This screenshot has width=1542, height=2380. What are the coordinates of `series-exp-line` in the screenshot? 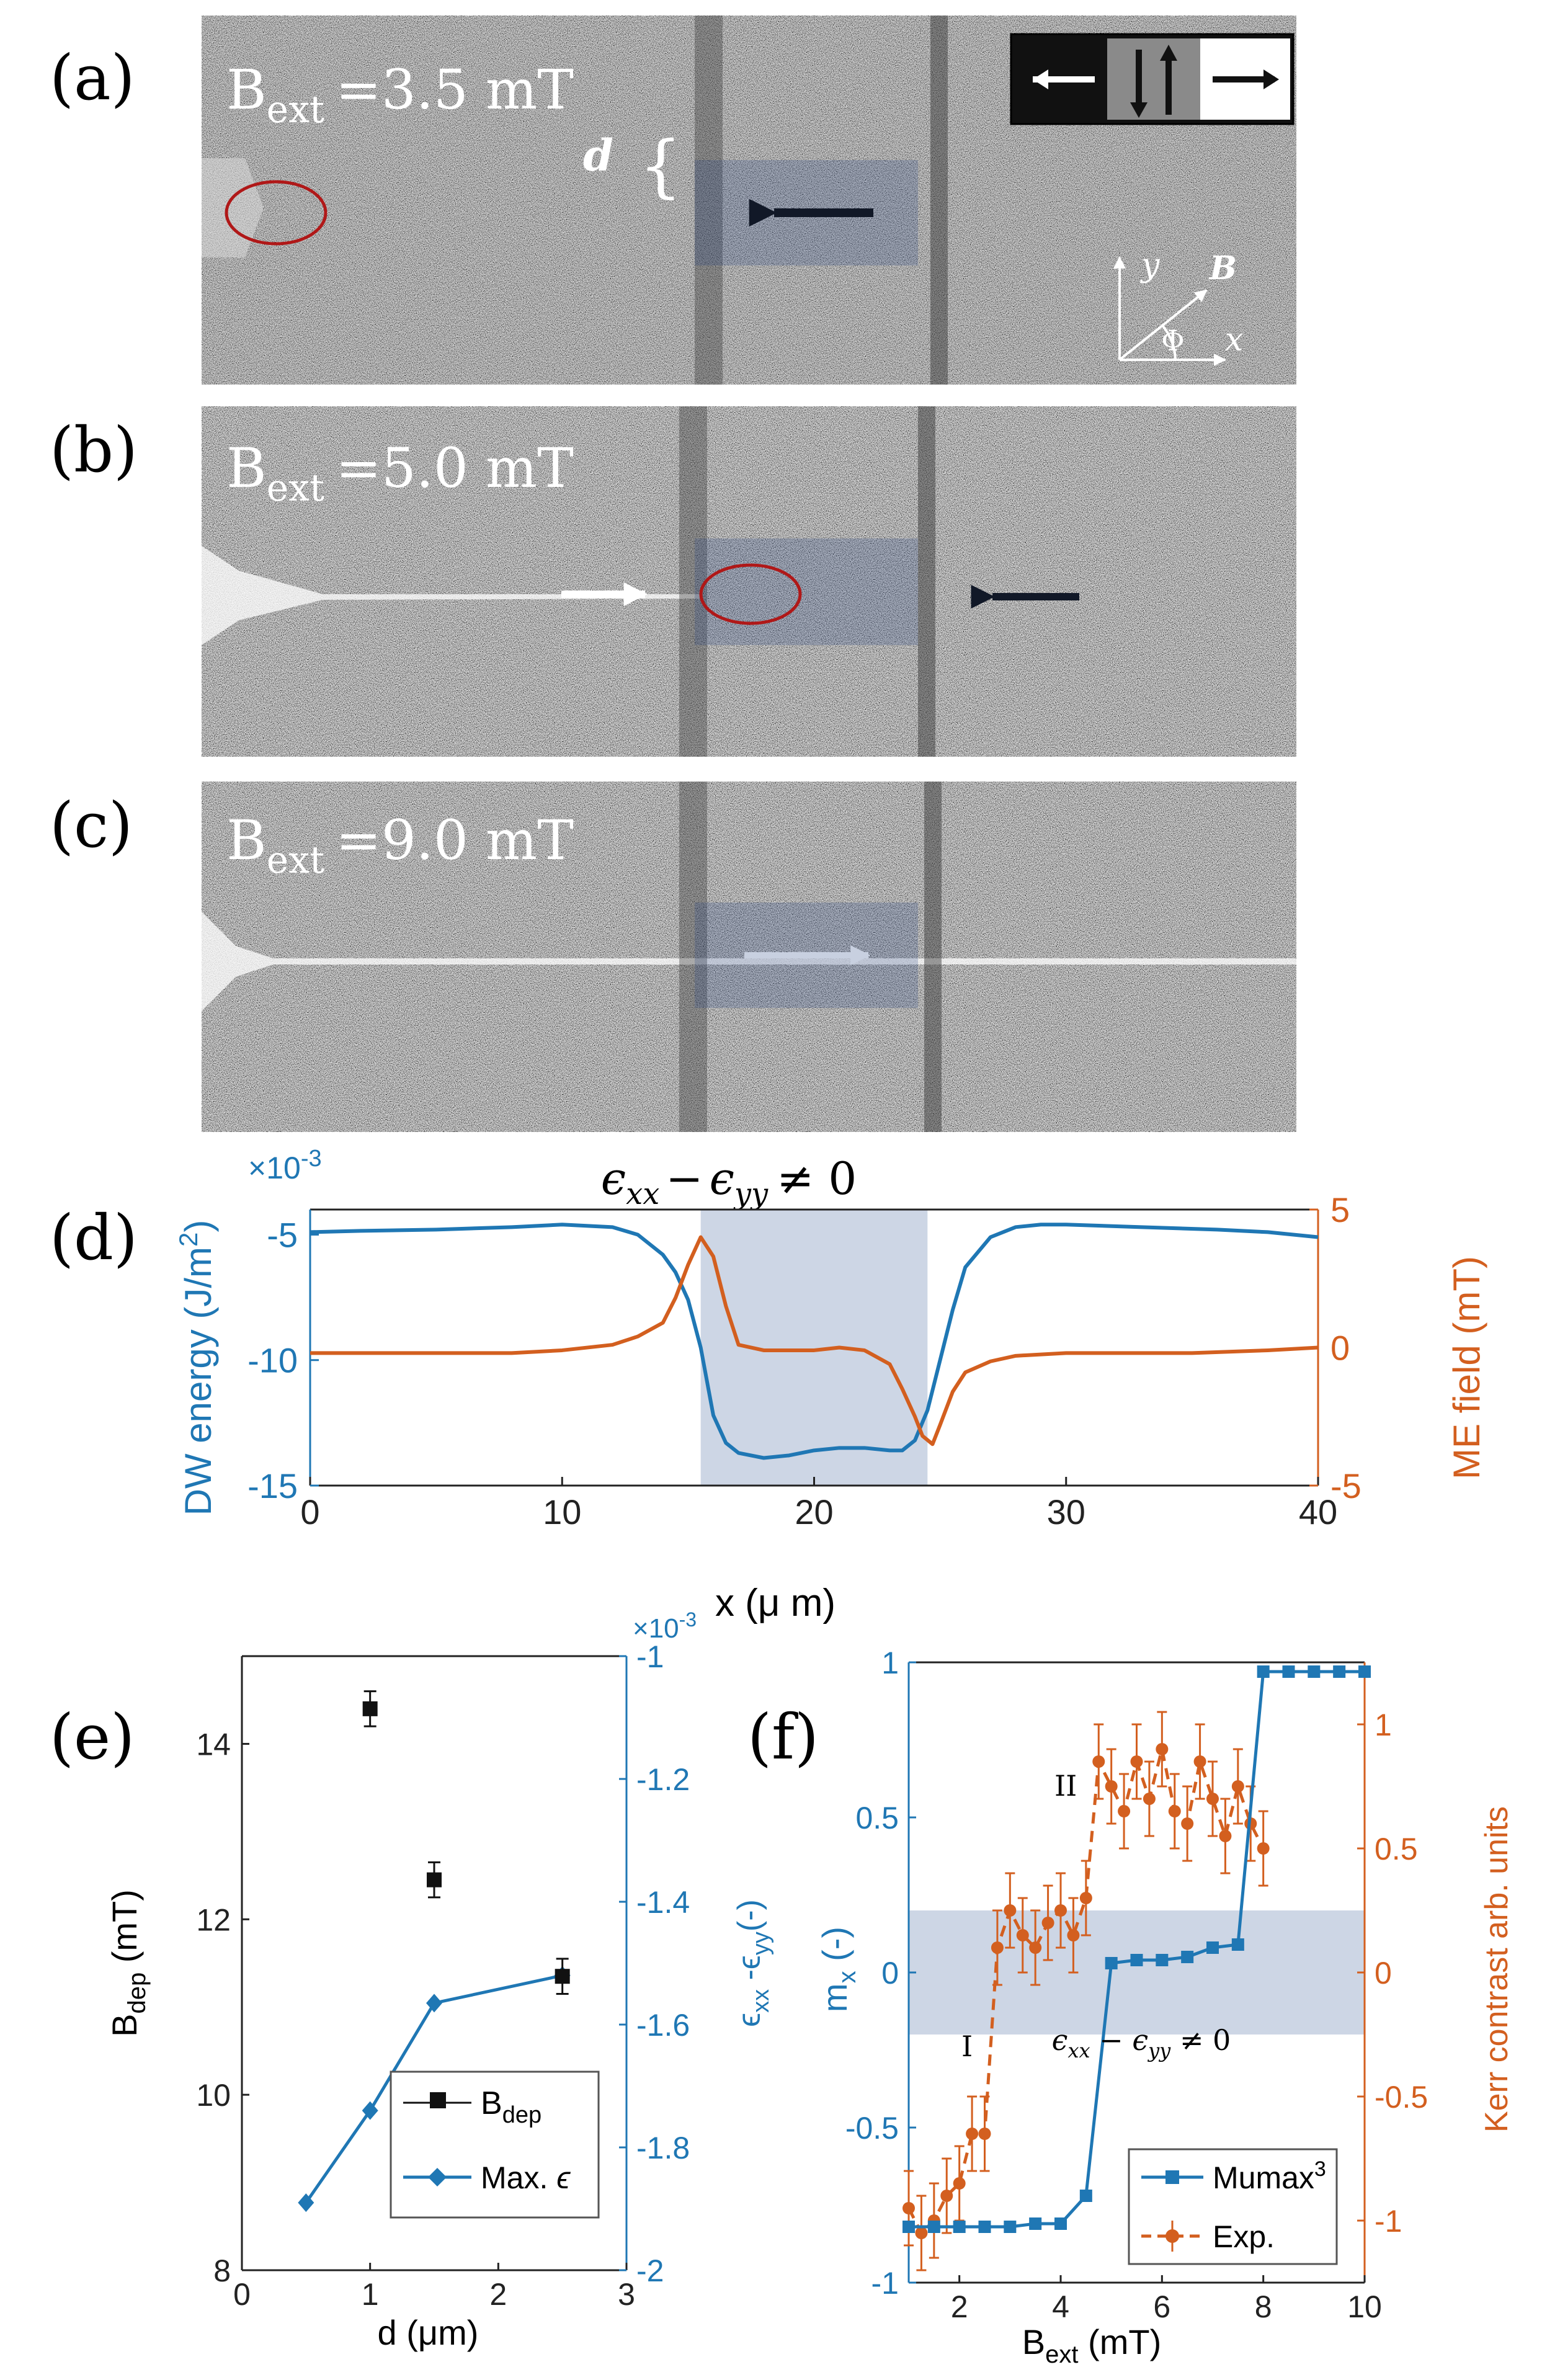 It's located at (1086, 1993).